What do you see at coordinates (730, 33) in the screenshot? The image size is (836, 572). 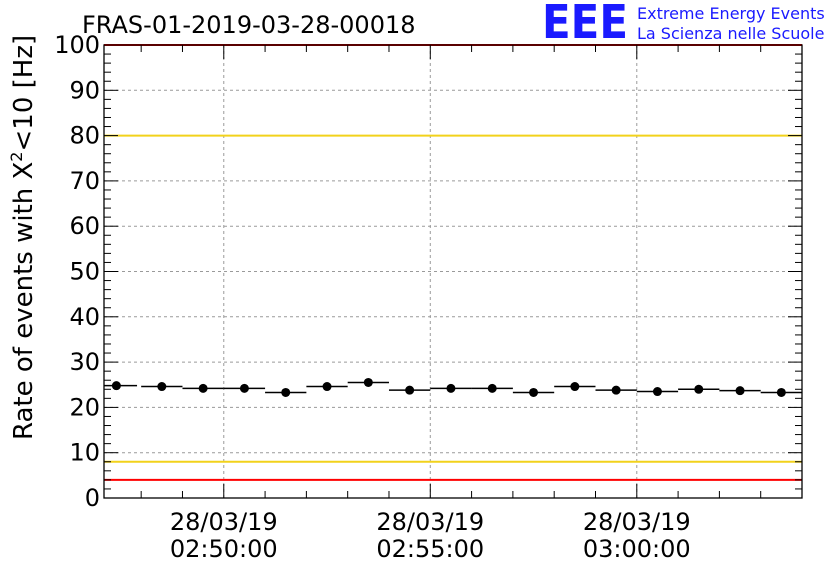 I see `logo-line2: La Scienza nelle Scuole` at bounding box center [730, 33].